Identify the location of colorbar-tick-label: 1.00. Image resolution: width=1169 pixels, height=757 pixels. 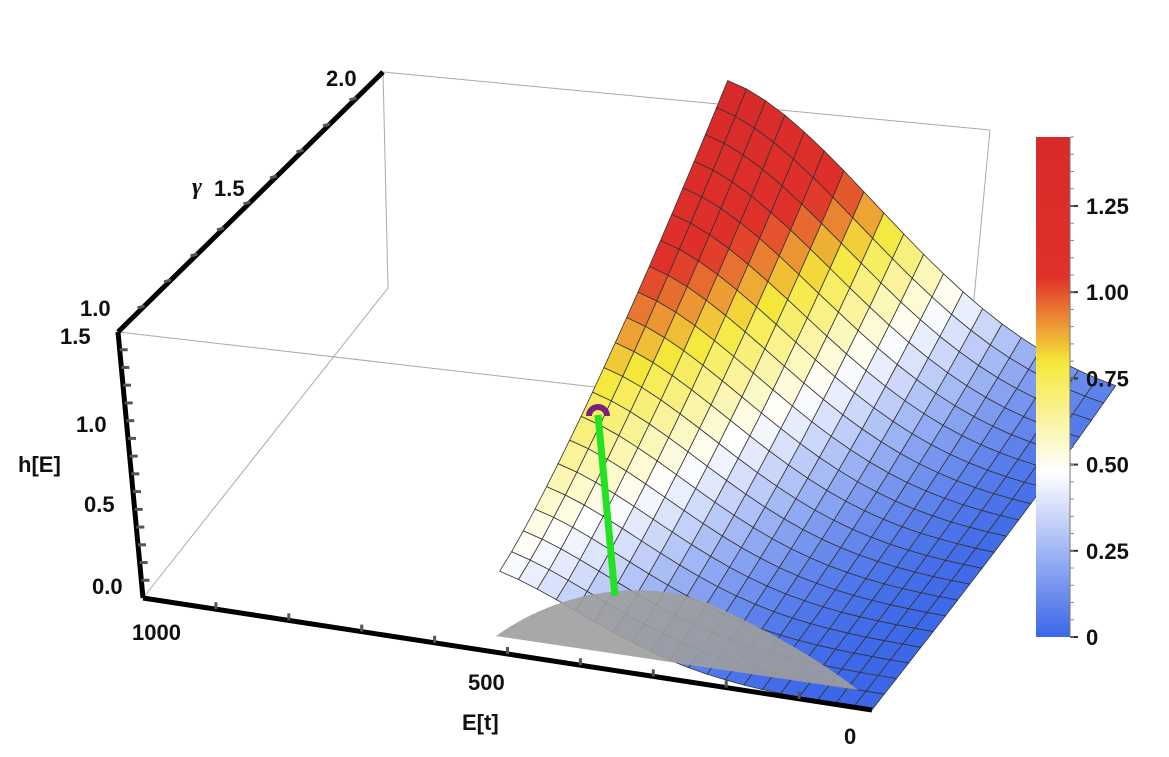
(1107, 292).